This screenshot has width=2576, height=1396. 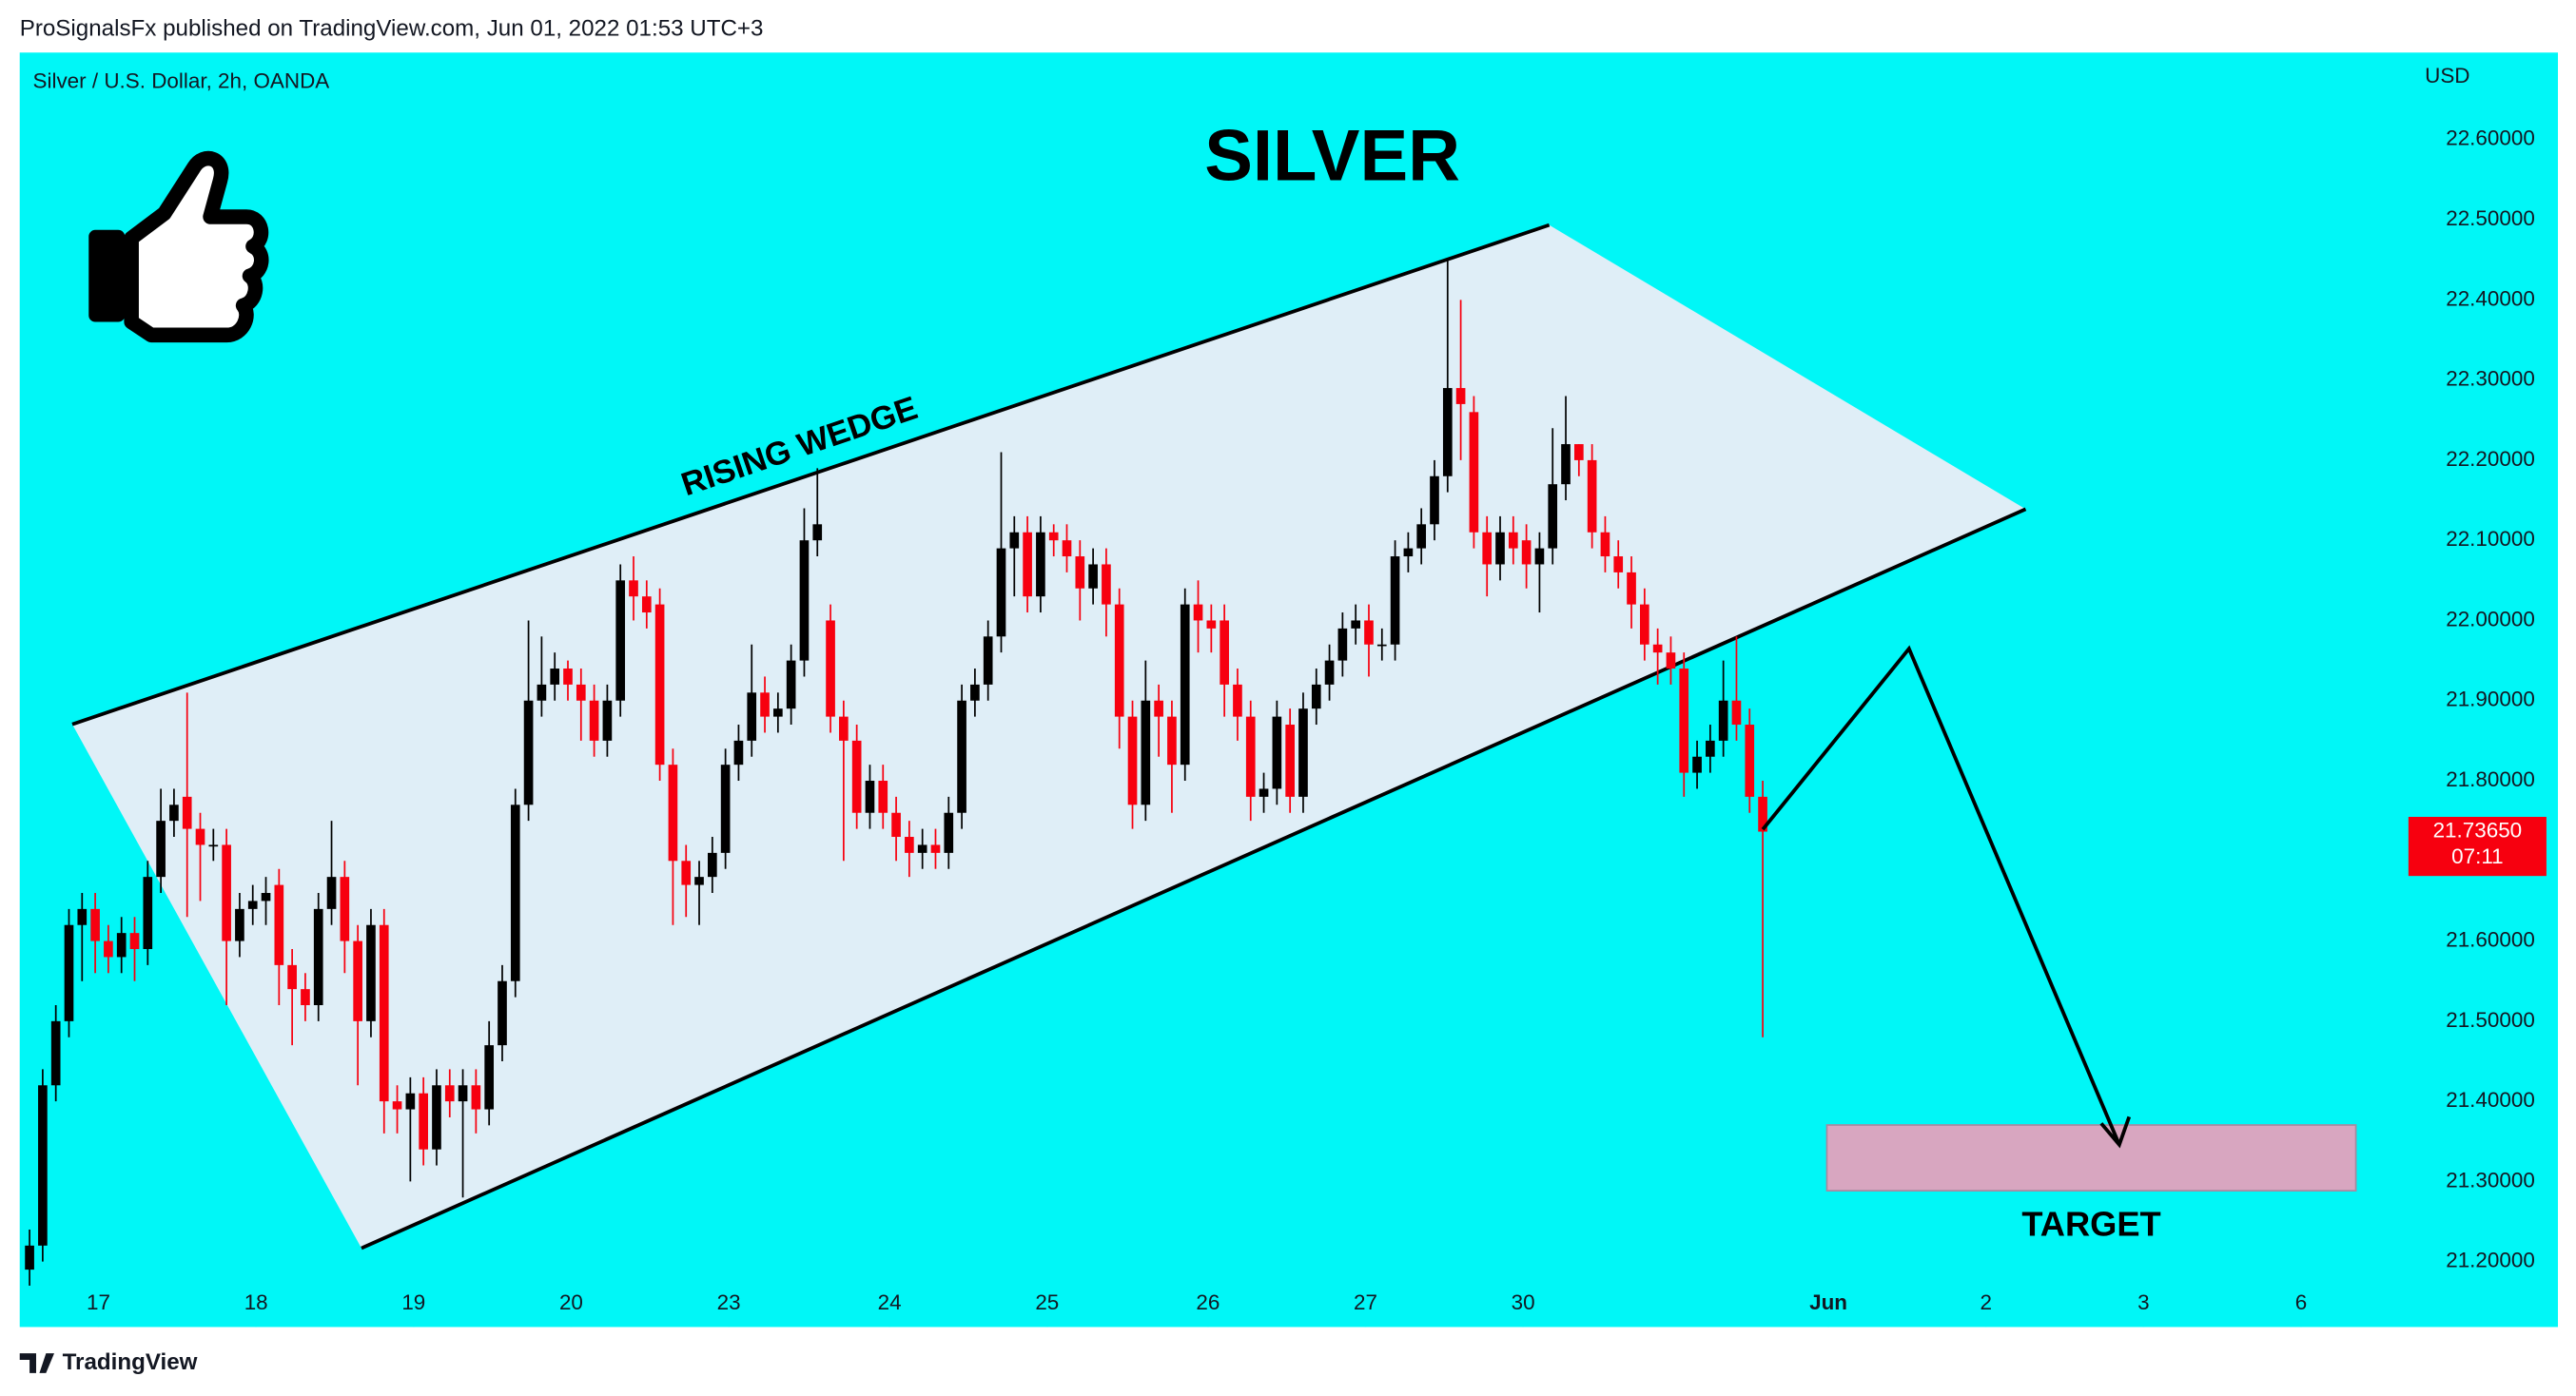 What do you see at coordinates (2091, 1158) in the screenshot?
I see `target-zone` at bounding box center [2091, 1158].